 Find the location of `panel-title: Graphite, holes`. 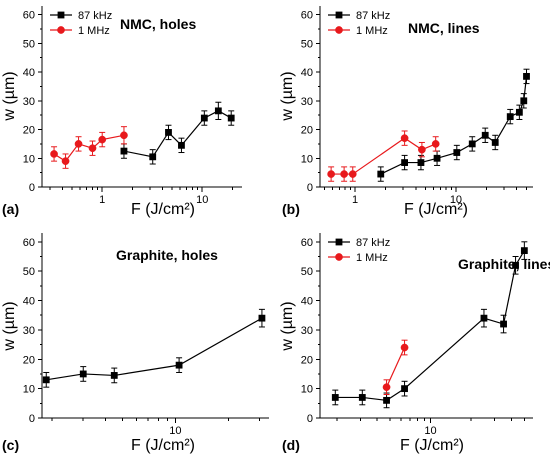

panel-title: Graphite, holes is located at coordinates (167, 255).